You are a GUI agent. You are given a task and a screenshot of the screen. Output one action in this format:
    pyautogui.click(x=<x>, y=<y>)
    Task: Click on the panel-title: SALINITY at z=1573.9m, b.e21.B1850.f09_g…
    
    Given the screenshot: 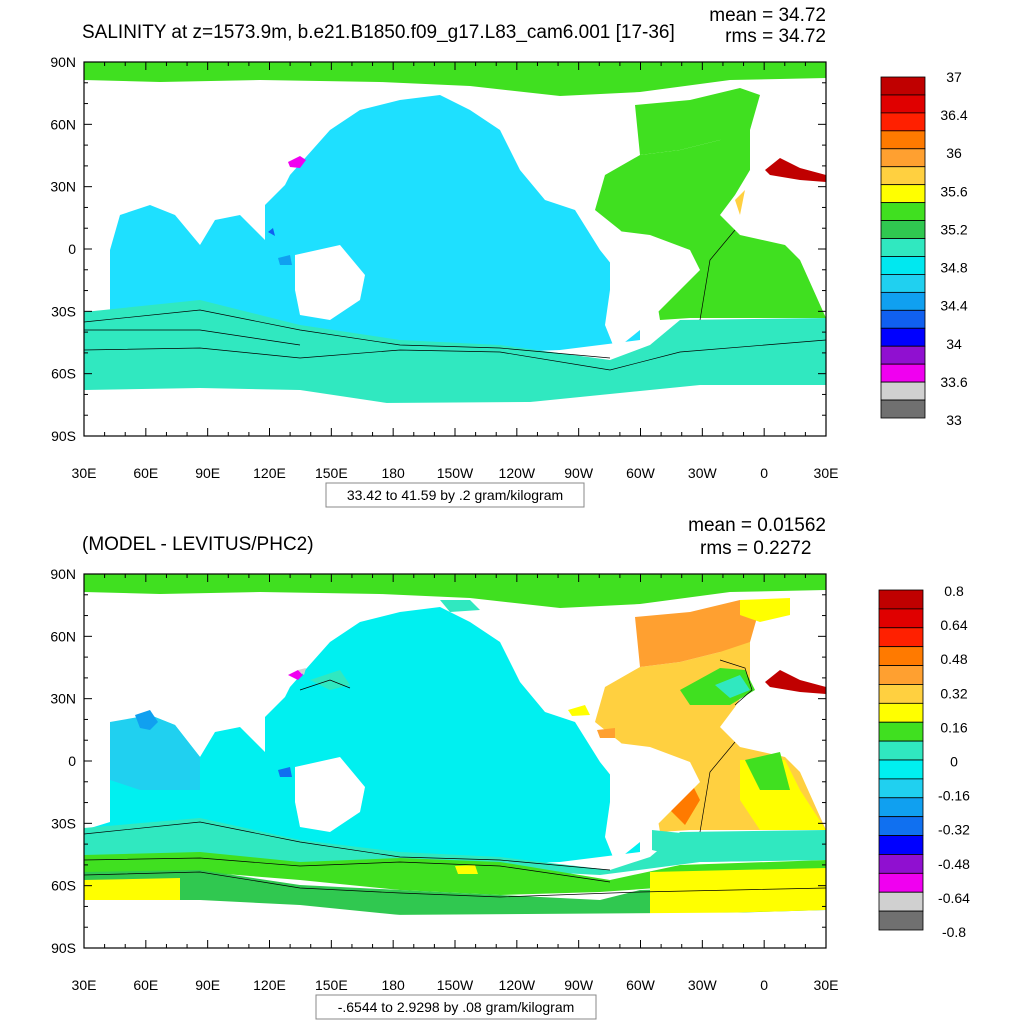 What is the action you would take?
    pyautogui.click(x=378, y=32)
    